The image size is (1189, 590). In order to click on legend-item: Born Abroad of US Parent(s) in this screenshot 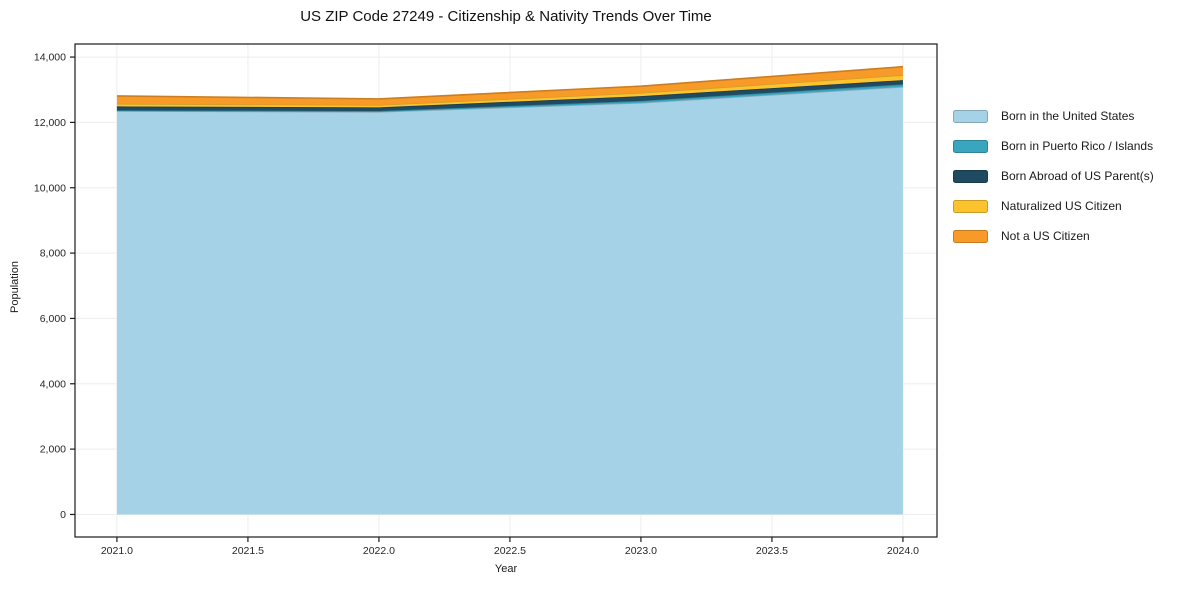, I will do `click(1053, 176)`.